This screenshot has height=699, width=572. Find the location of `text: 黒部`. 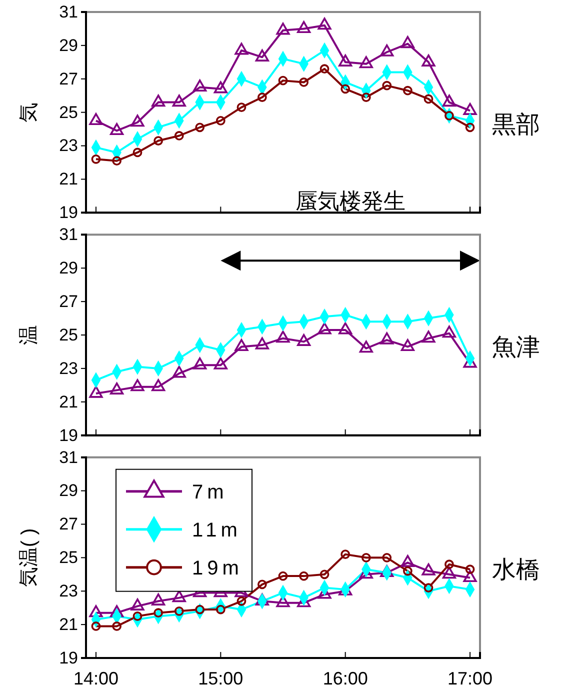

text: 黒部 is located at coordinates (516, 124).